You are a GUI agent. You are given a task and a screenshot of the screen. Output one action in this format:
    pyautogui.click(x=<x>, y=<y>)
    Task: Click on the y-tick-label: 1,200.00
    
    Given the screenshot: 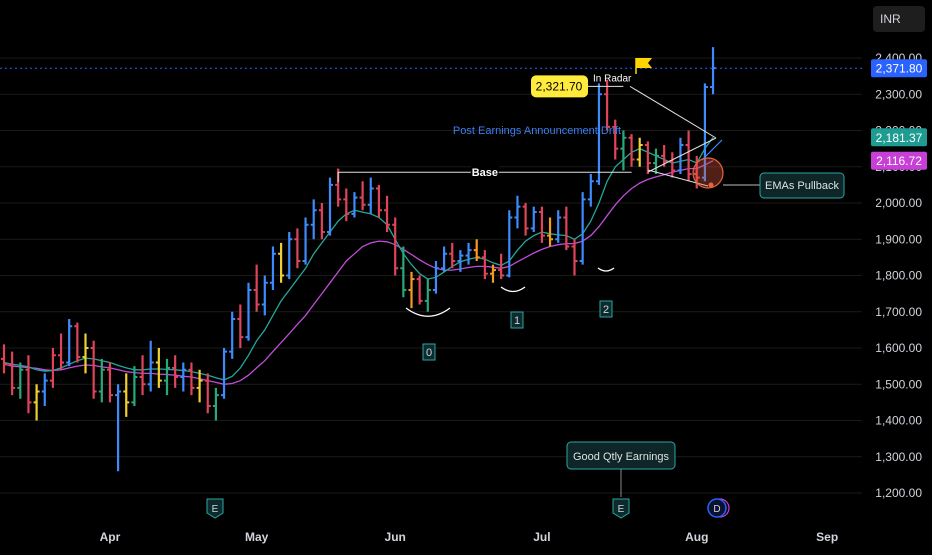 What is the action you would take?
    pyautogui.click(x=898, y=493)
    